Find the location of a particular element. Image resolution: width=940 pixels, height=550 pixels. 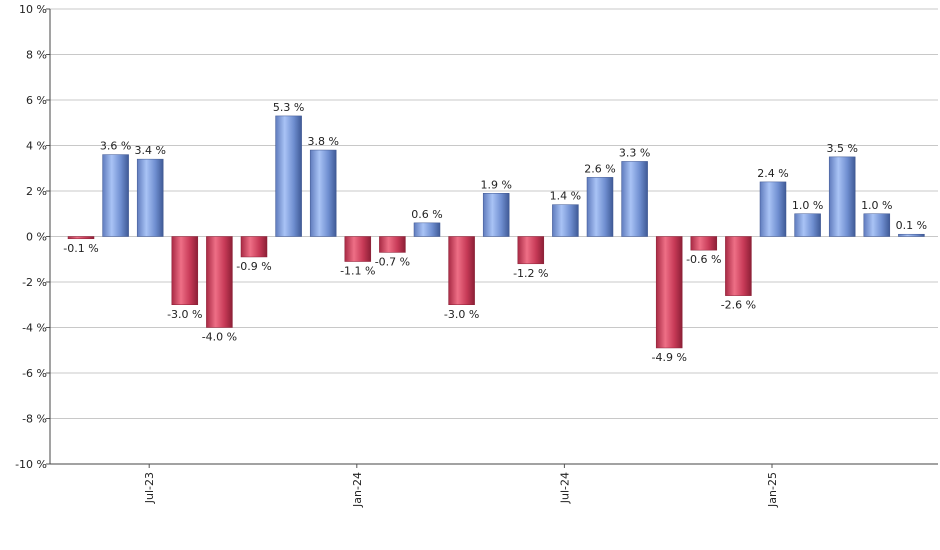

y-tick-label: 2 % is located at coordinates (36, 191).